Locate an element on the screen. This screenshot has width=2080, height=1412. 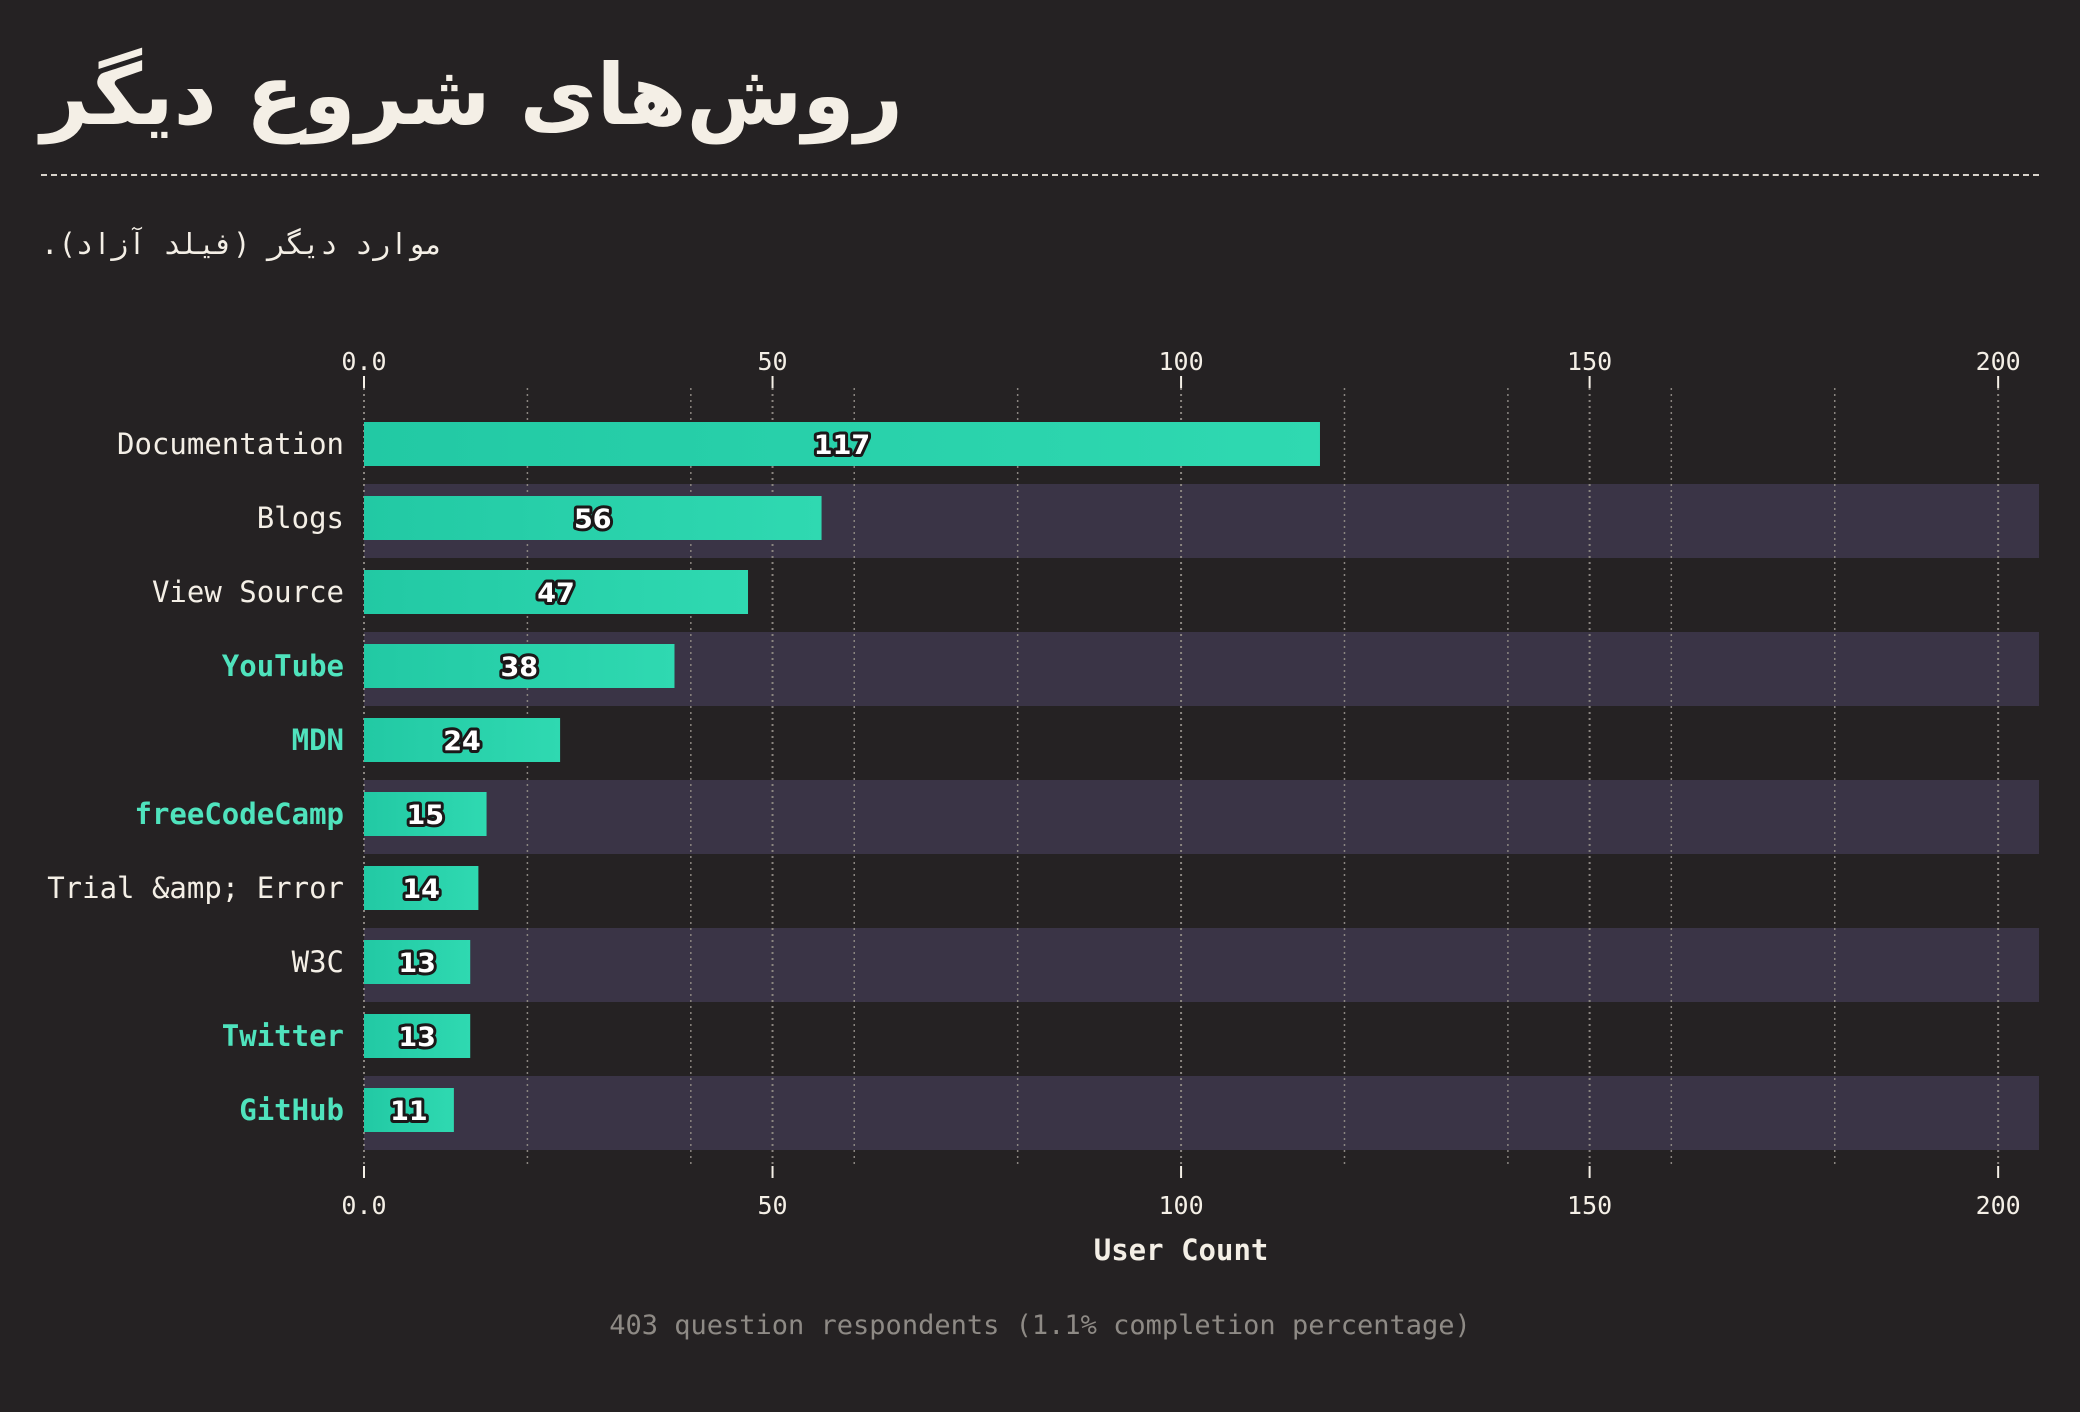
category-label: freeCodeCamp is located at coordinates (239, 814).